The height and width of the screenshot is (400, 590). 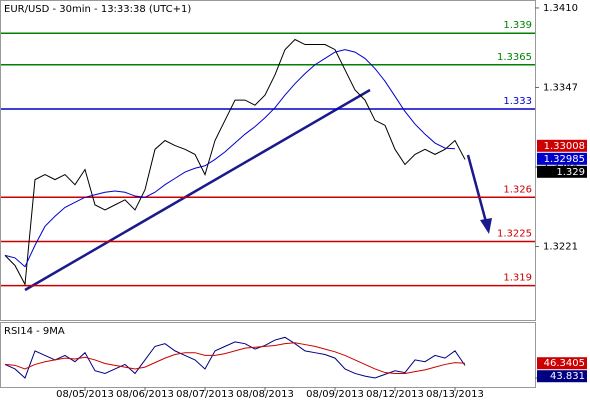 I want to click on value-box-label: 1.33008, so click(x=564, y=146).